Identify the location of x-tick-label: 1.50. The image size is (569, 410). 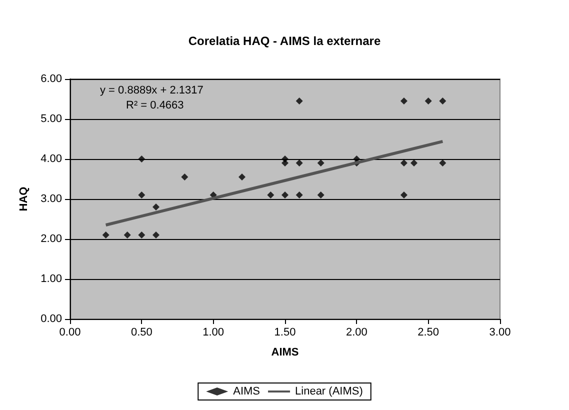
(285, 332).